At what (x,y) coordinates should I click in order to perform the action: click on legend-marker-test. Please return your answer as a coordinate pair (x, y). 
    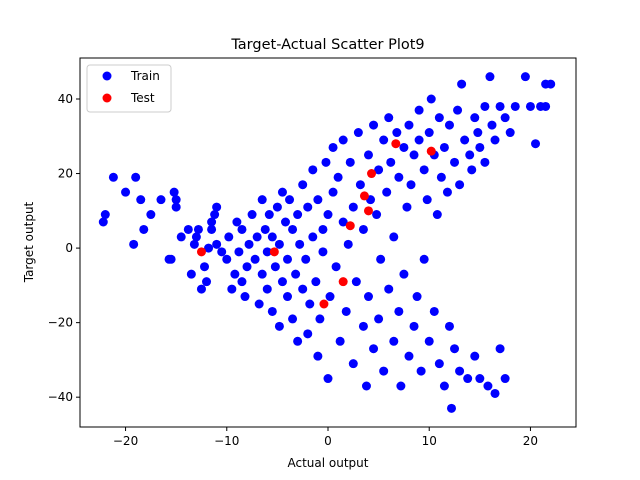
    Looking at the image, I should click on (107, 98).